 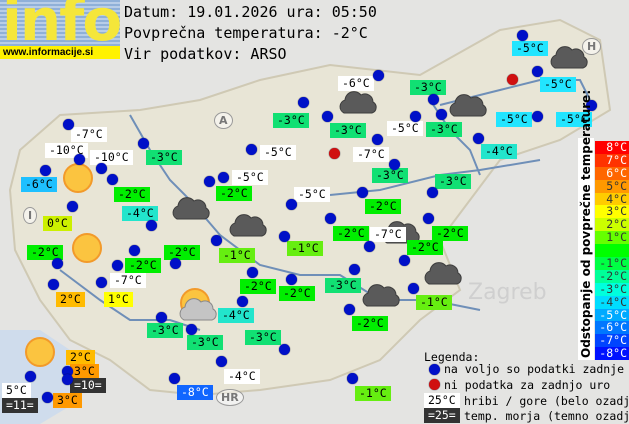 What do you see at coordinates (128, 280) in the screenshot?
I see `station-temperature-label: -7°C` at bounding box center [128, 280].